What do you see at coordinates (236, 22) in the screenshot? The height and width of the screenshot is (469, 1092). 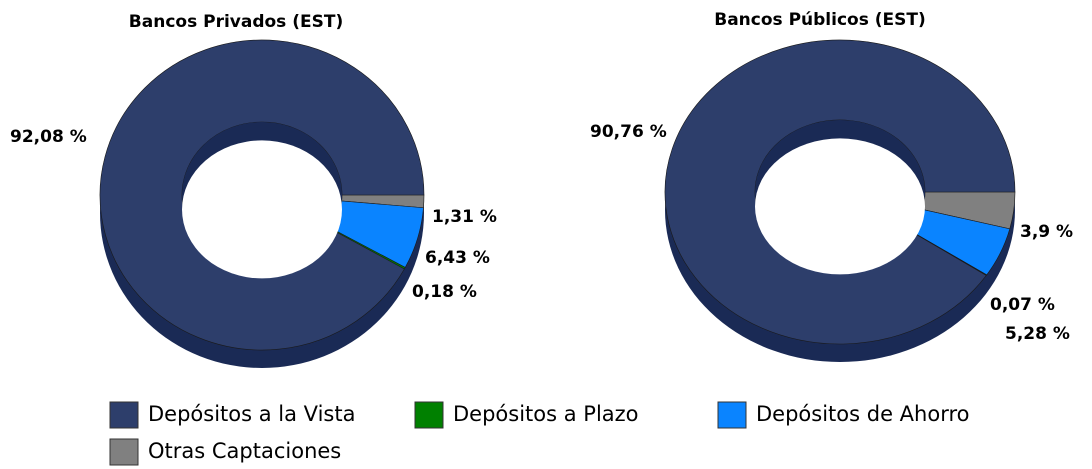 I see `chart-title: Bancos Privados (EST)` at bounding box center [236, 22].